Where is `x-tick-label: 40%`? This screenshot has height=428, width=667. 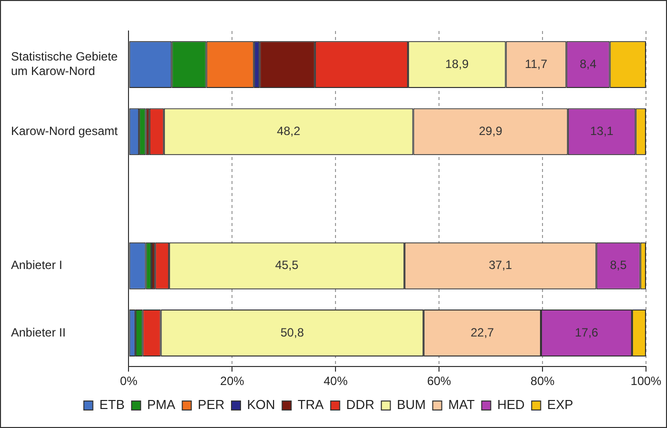 x-tick-label: 40% is located at coordinates (336, 381).